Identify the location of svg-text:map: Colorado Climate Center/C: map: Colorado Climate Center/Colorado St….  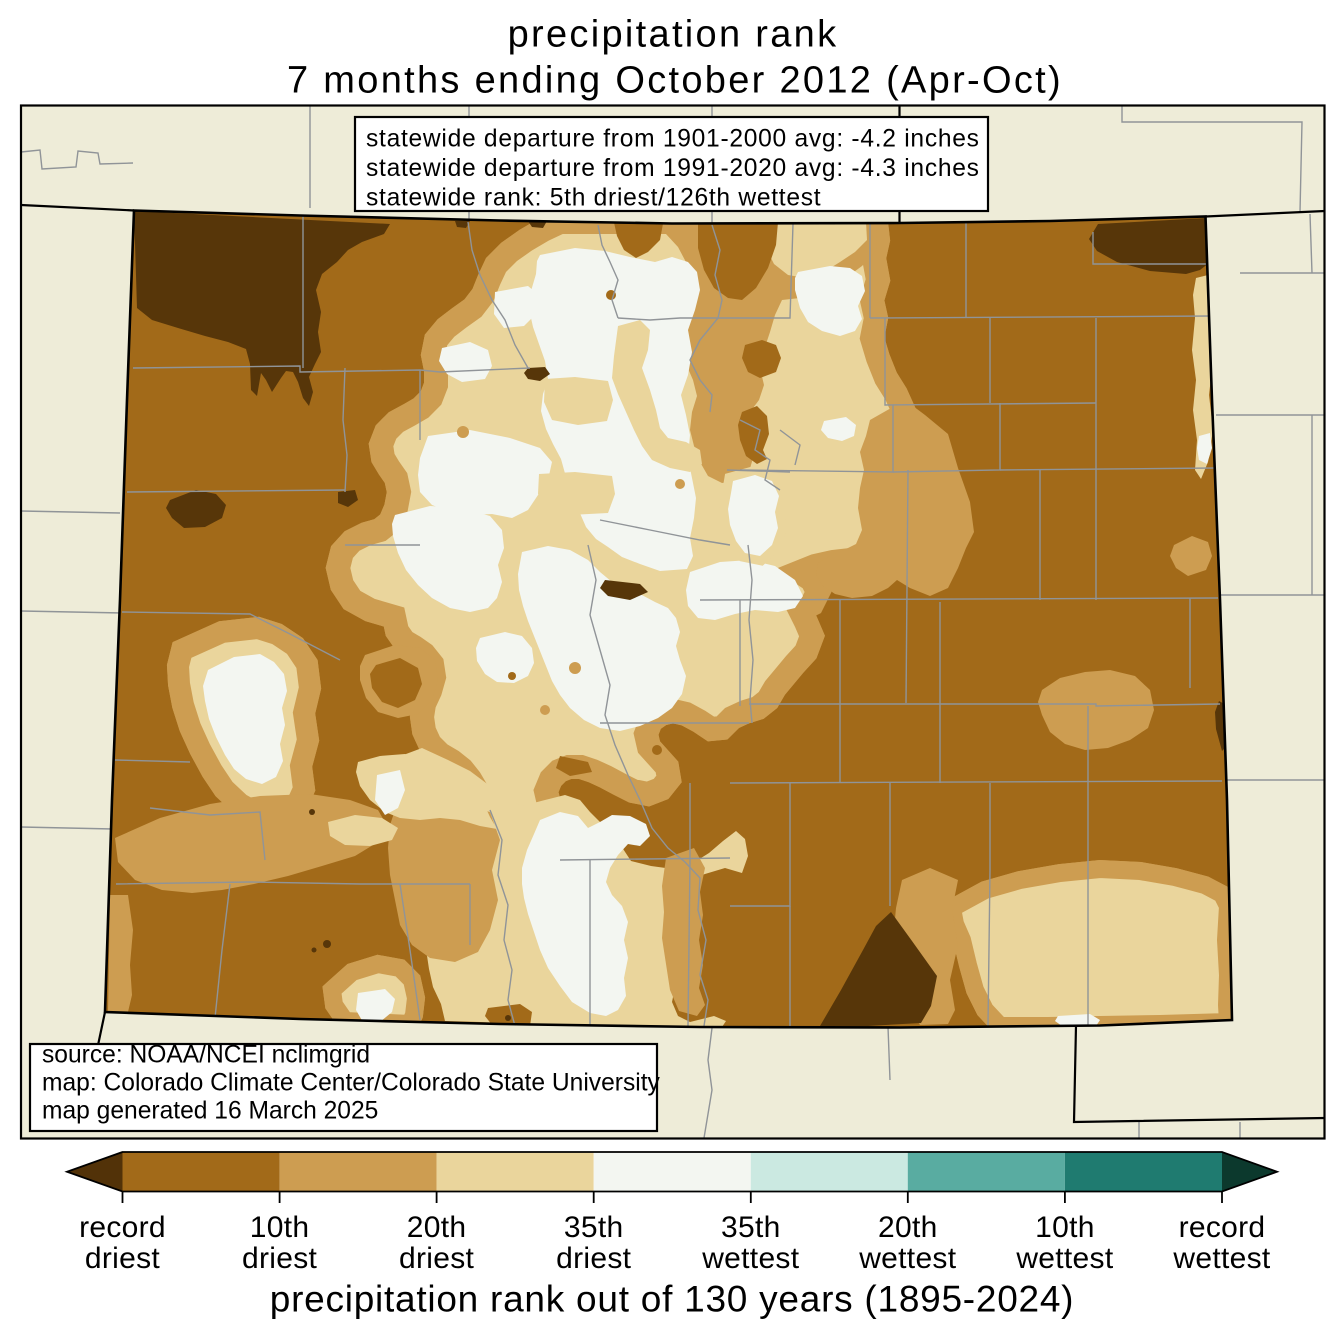
(351, 1083).